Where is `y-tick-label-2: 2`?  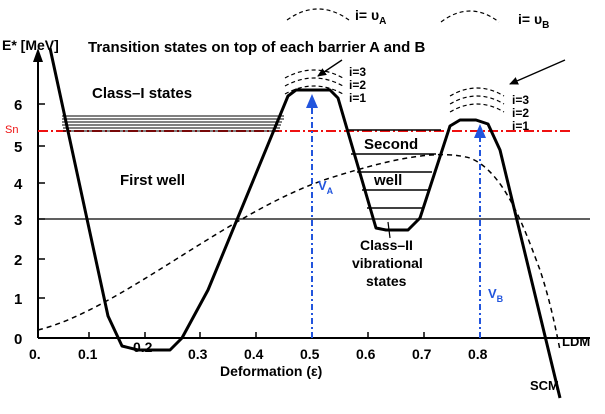
y-tick-label-2: 2 is located at coordinates (18, 260).